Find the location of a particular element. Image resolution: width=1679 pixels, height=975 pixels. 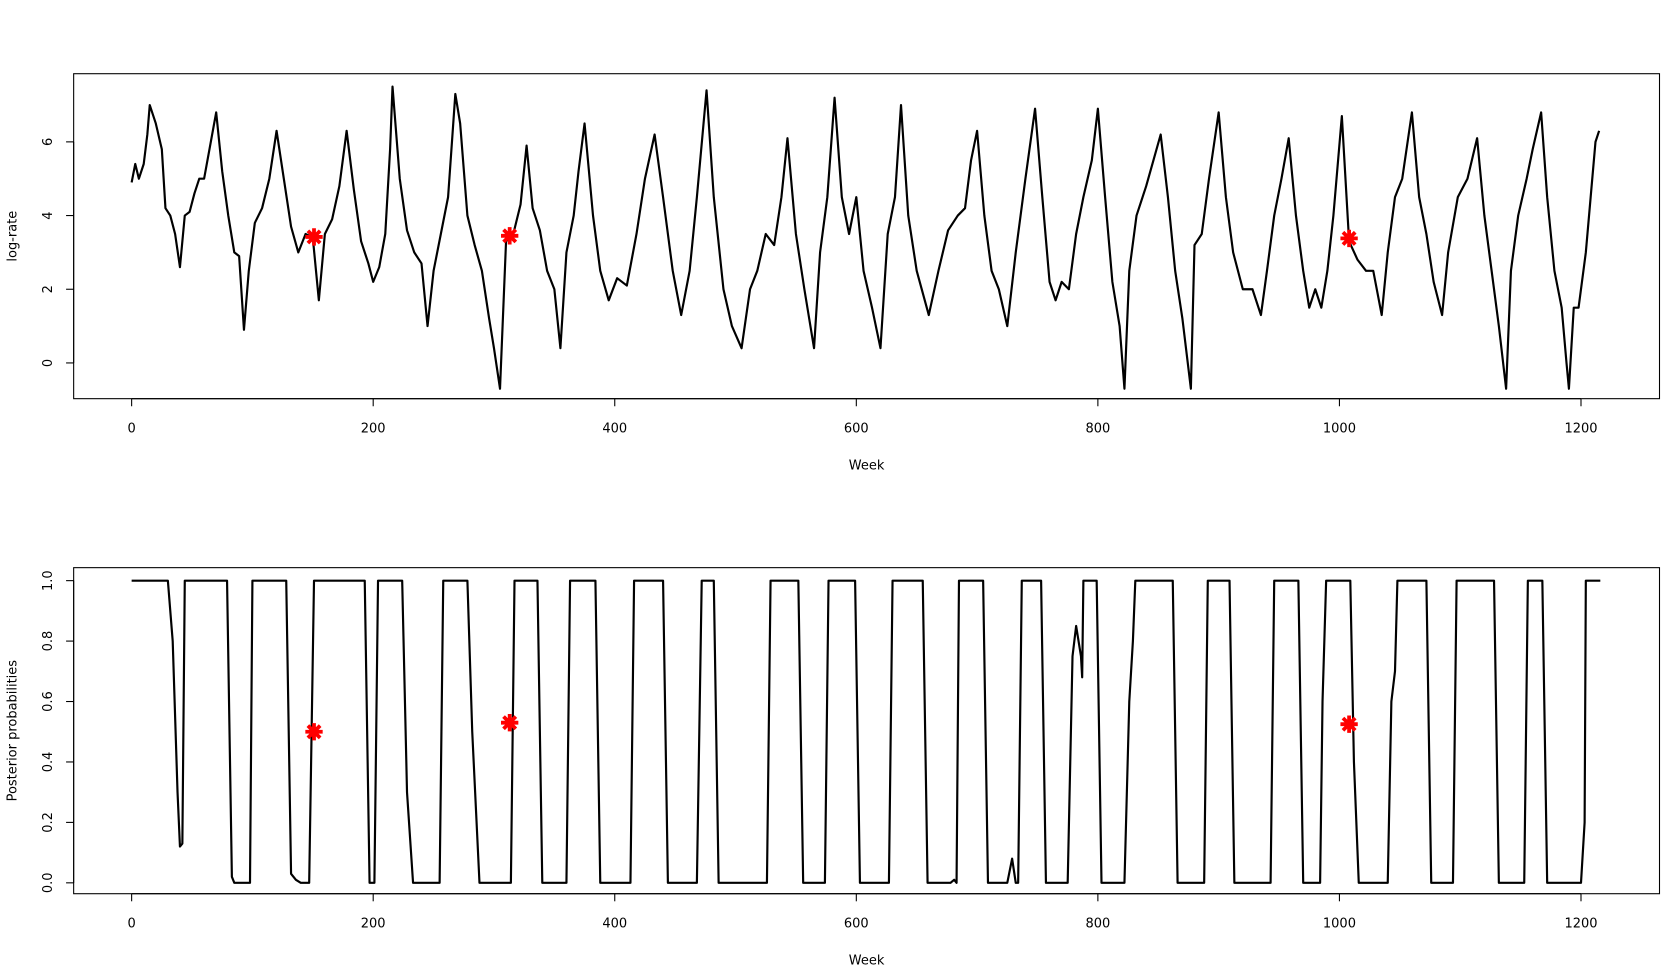

y-tick-label: 6 is located at coordinates (48, 142).